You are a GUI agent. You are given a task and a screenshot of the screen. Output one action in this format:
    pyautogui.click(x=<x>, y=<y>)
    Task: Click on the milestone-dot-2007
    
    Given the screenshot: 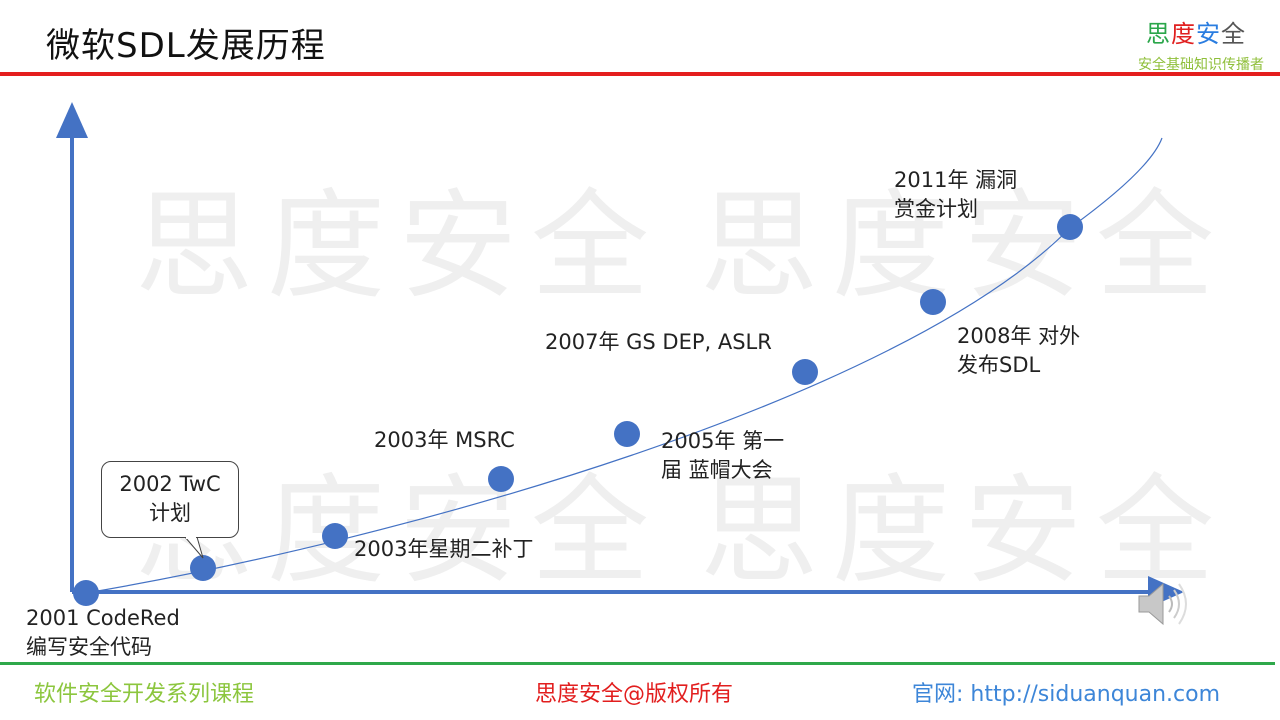 What is the action you would take?
    pyautogui.click(x=805, y=372)
    